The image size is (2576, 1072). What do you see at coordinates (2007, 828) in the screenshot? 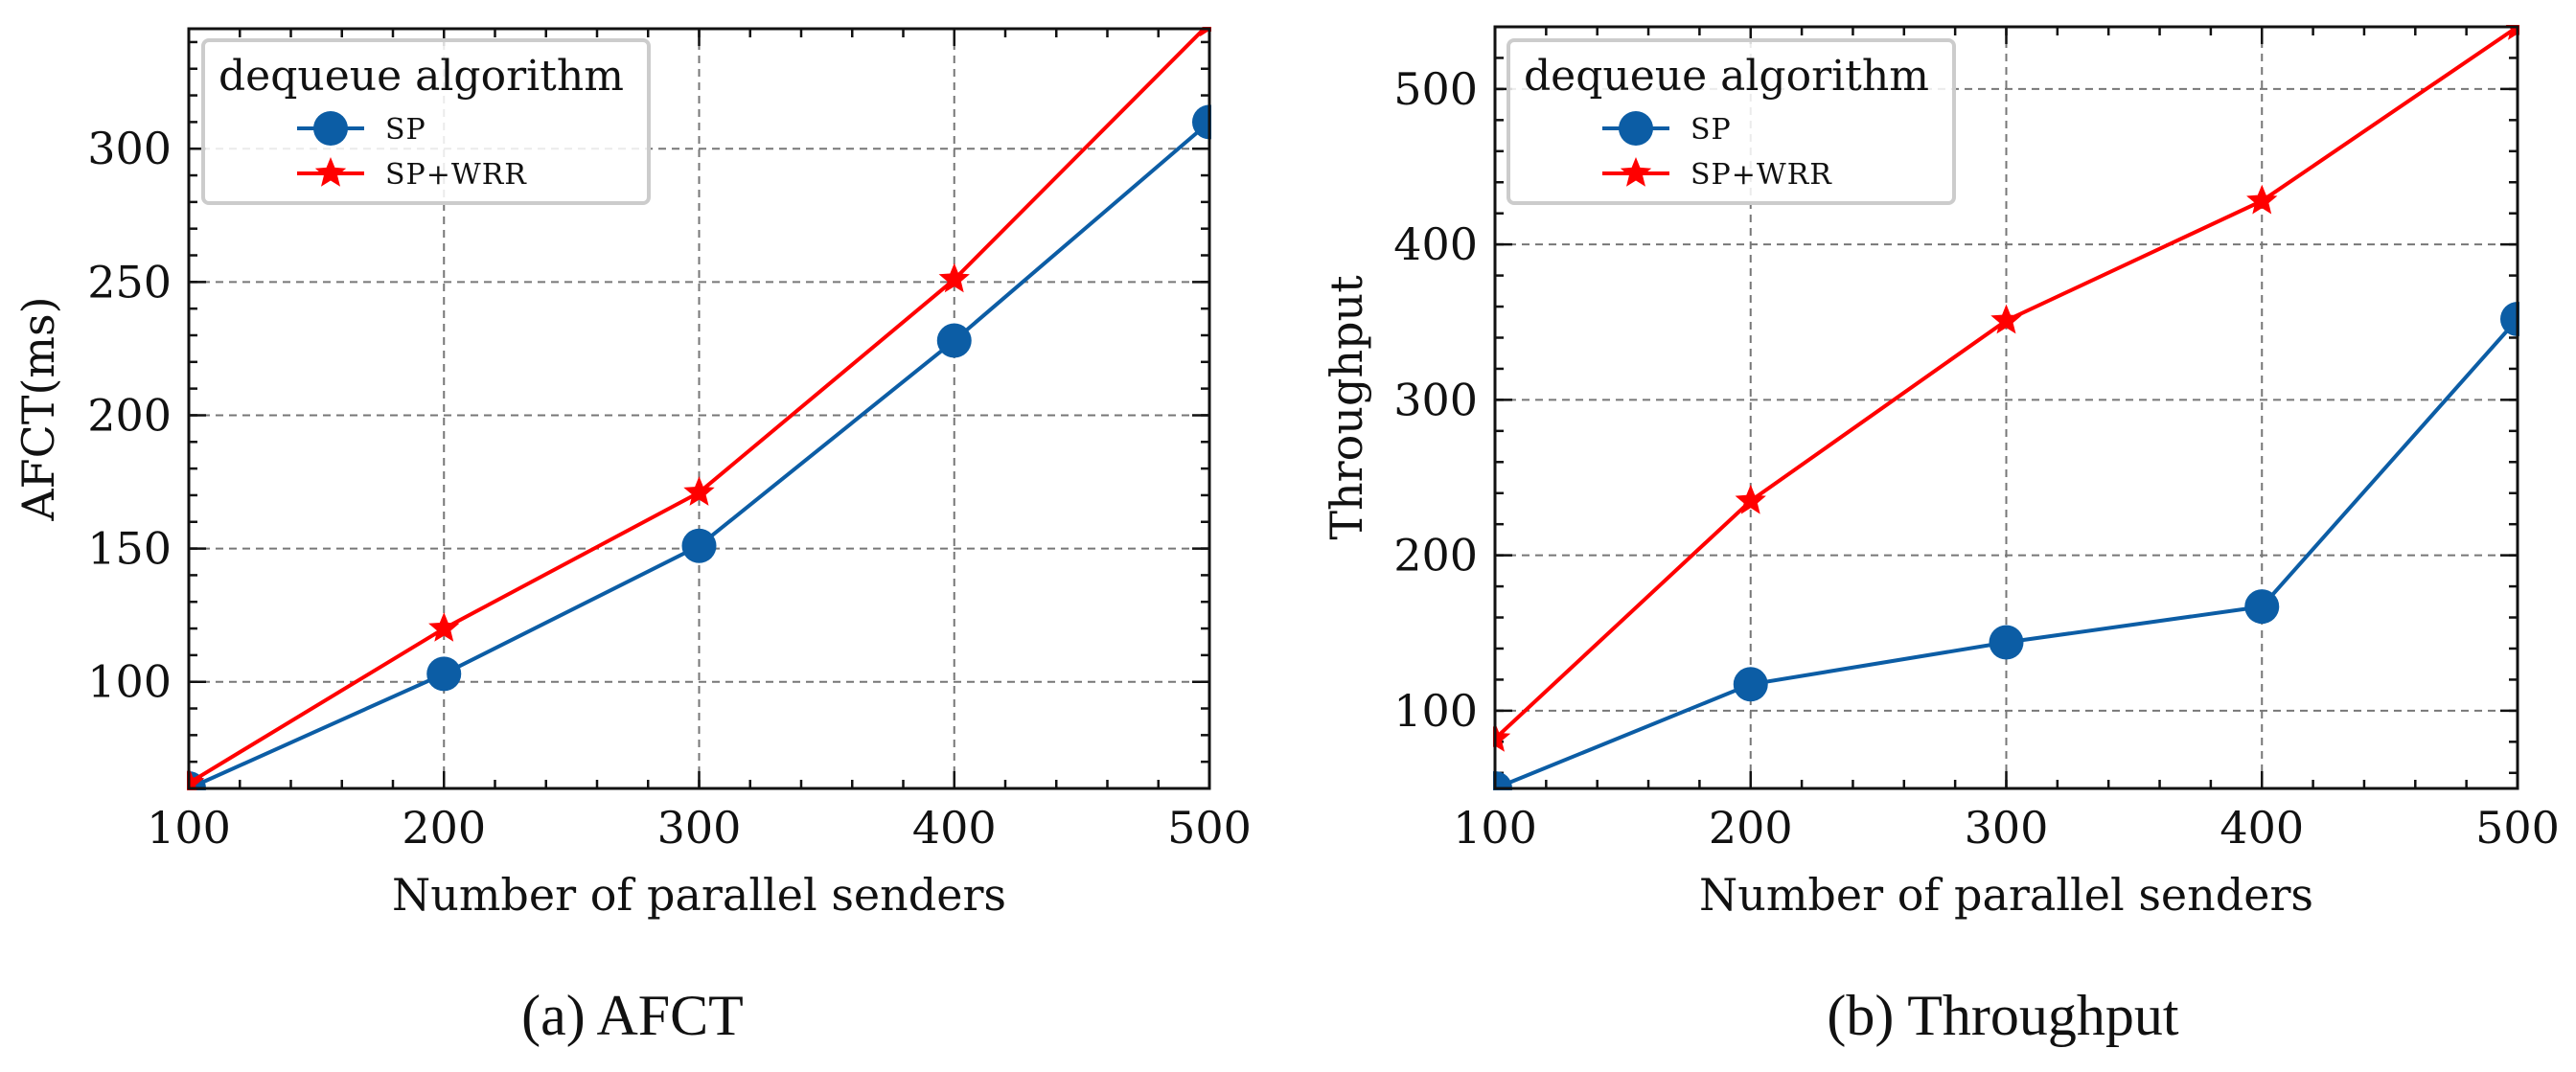
I see `chart-b-xtick-label: 300` at bounding box center [2007, 828].